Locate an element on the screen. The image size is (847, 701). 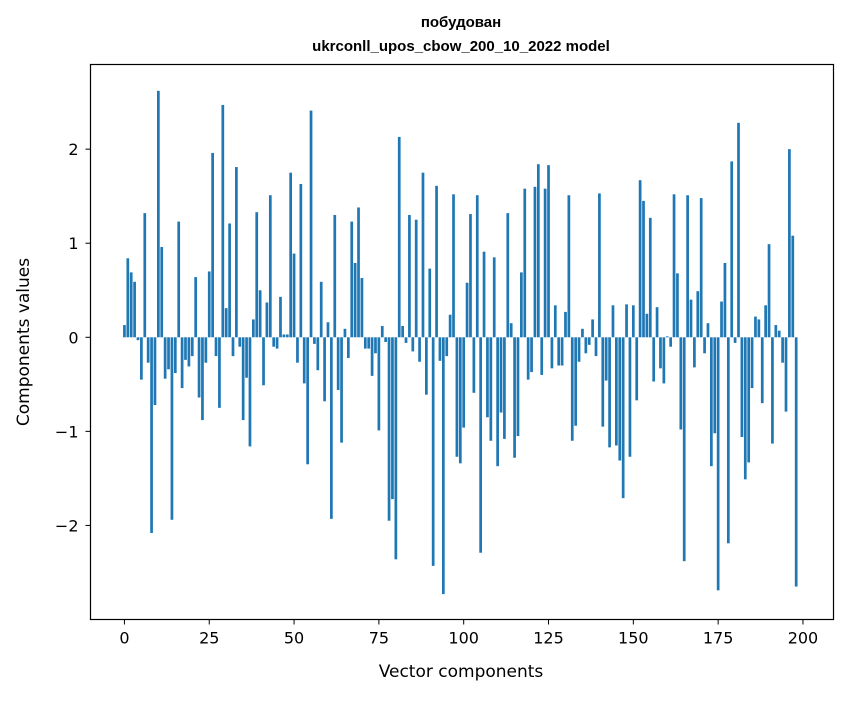
x-tick-label: 125 is located at coordinates (548, 638).